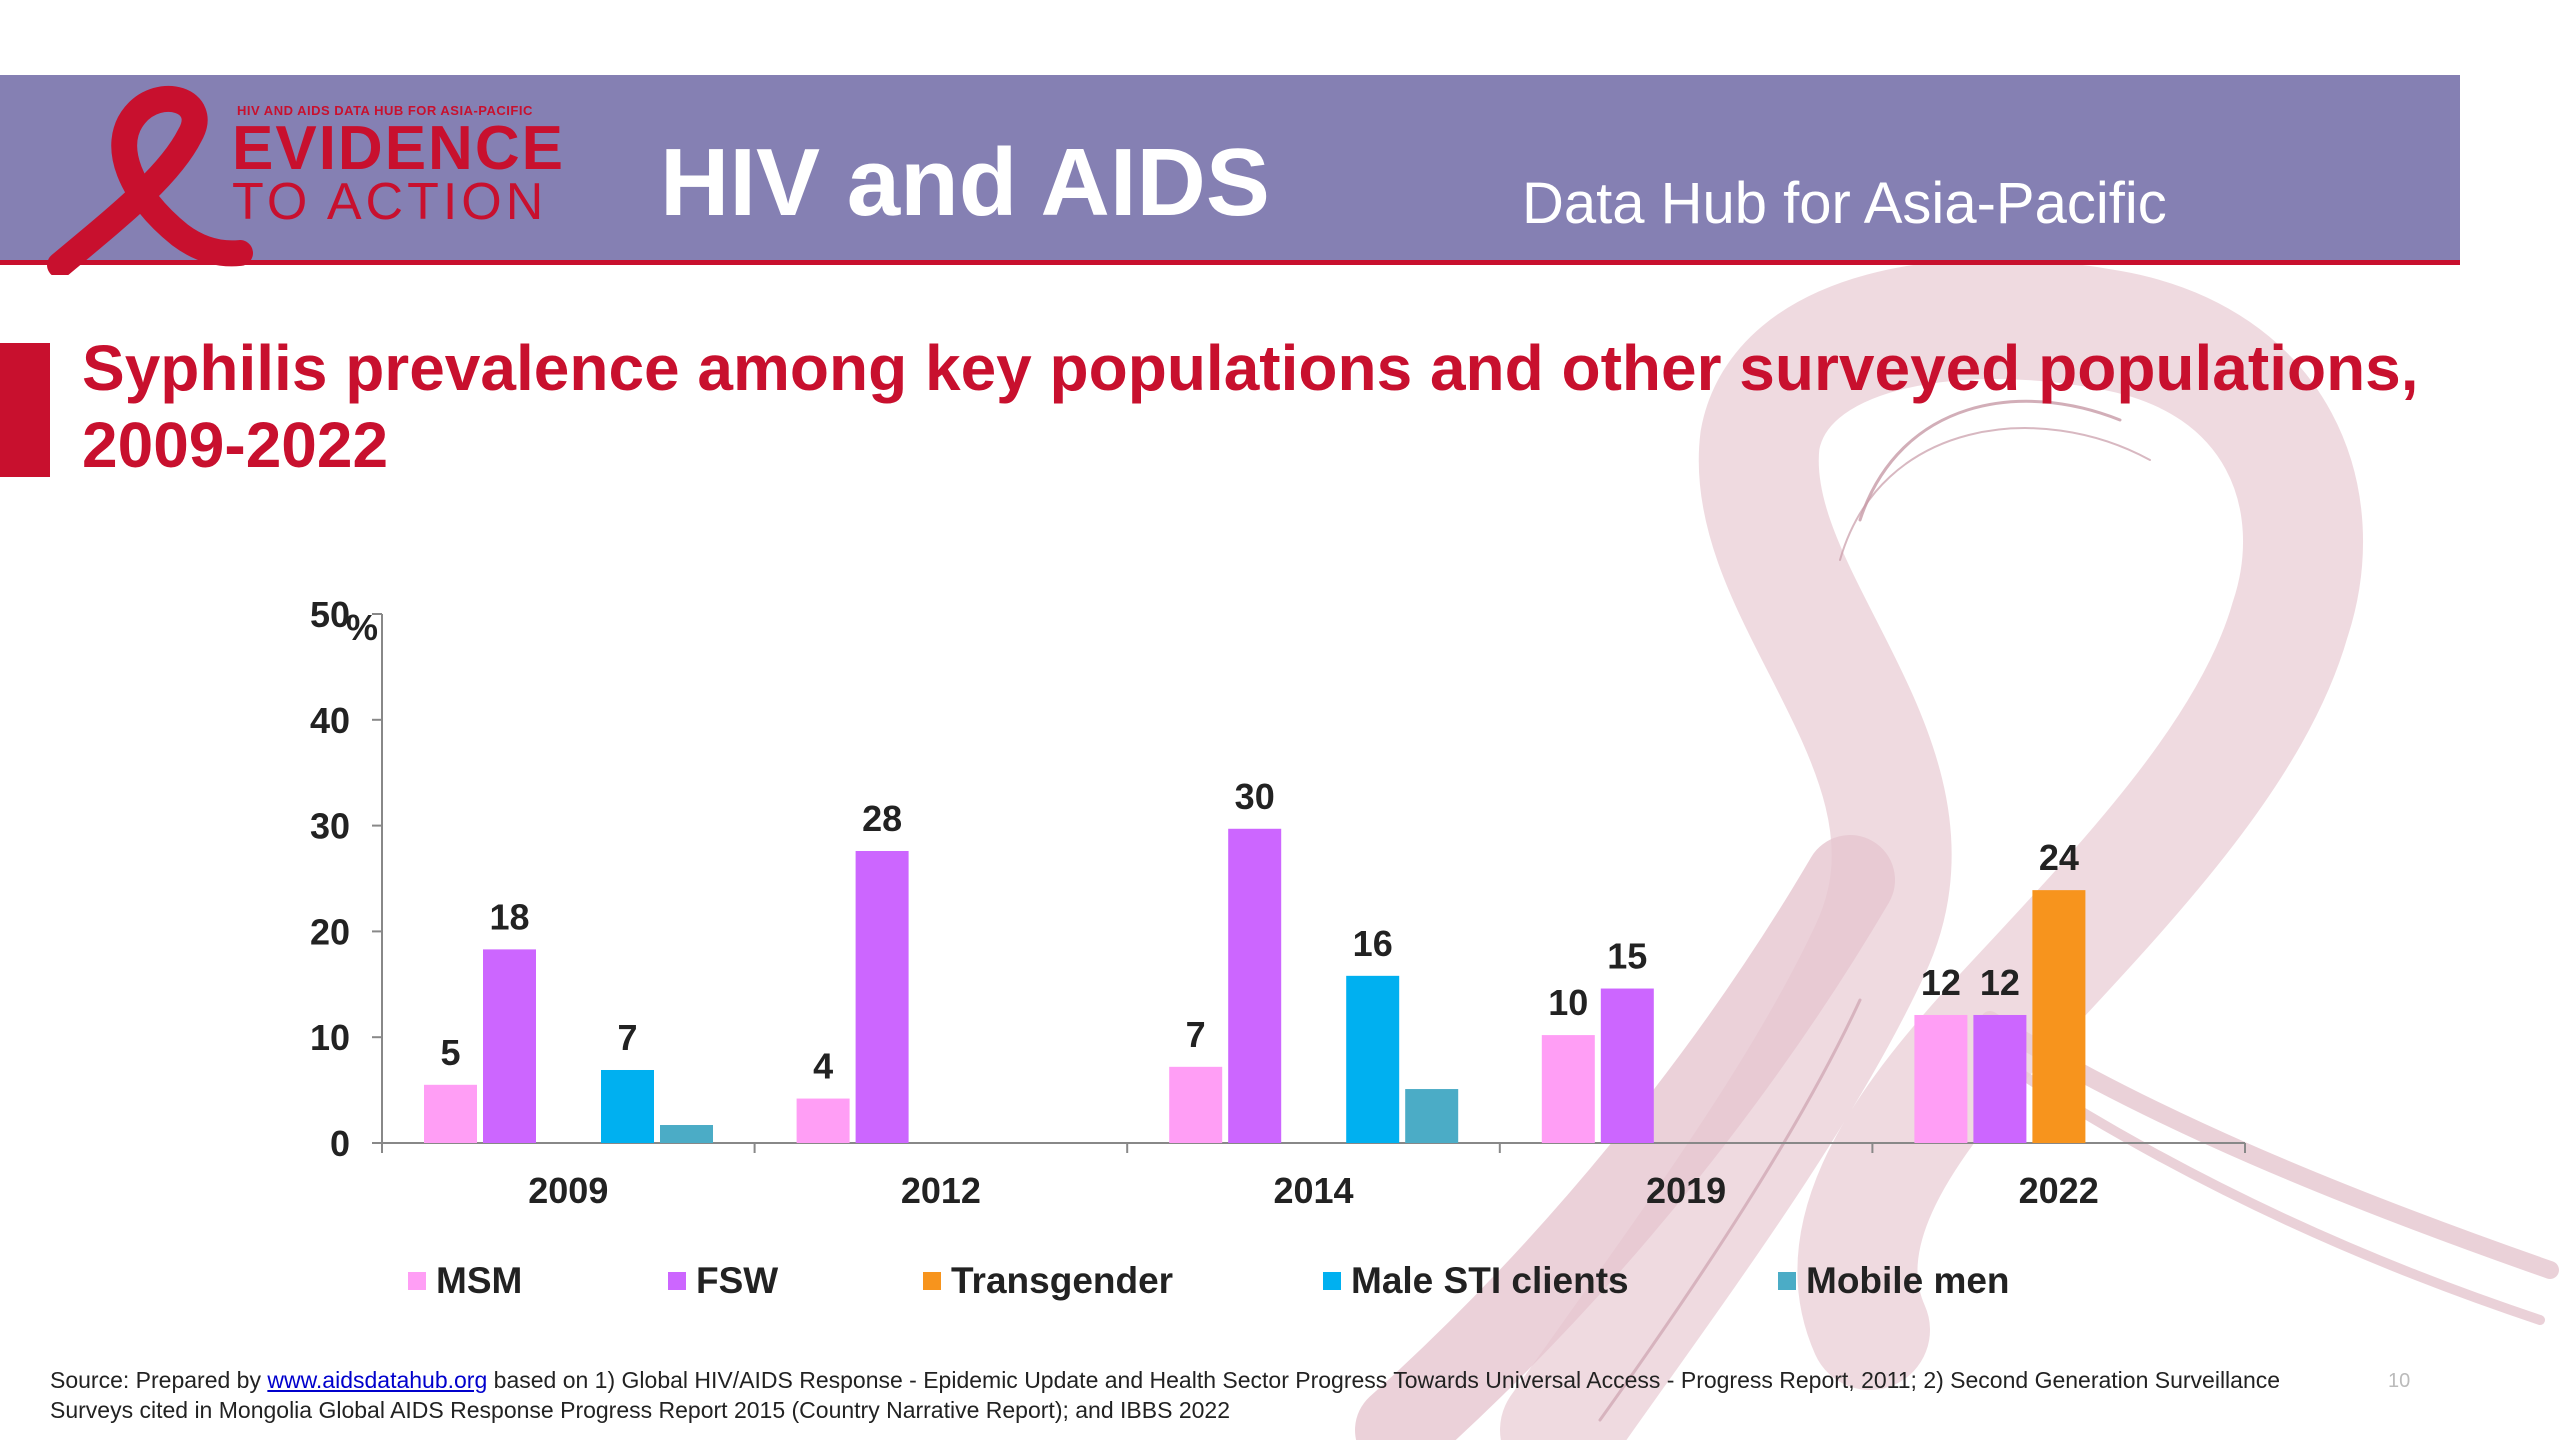  I want to click on bar-msm-2014, so click(1196, 1104).